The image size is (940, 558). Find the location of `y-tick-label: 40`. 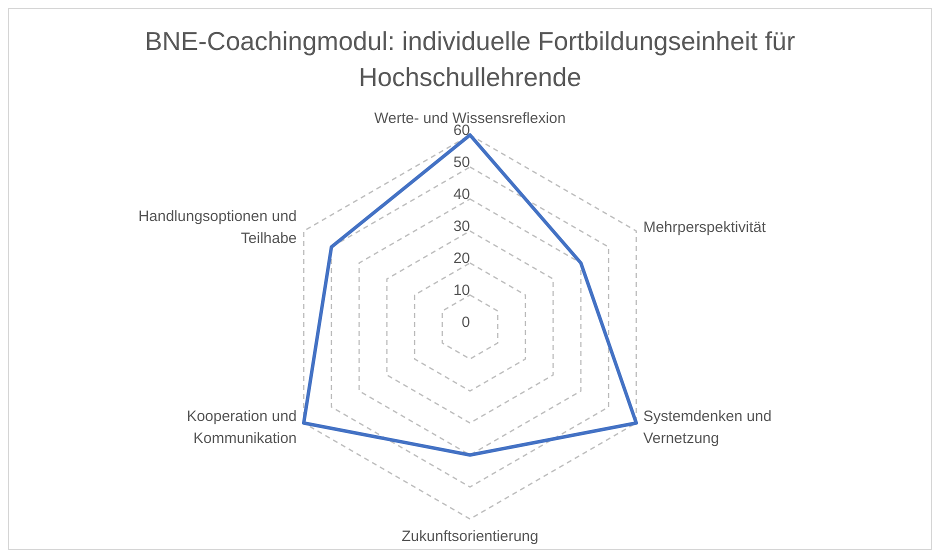

y-tick-label: 40 is located at coordinates (461, 194).